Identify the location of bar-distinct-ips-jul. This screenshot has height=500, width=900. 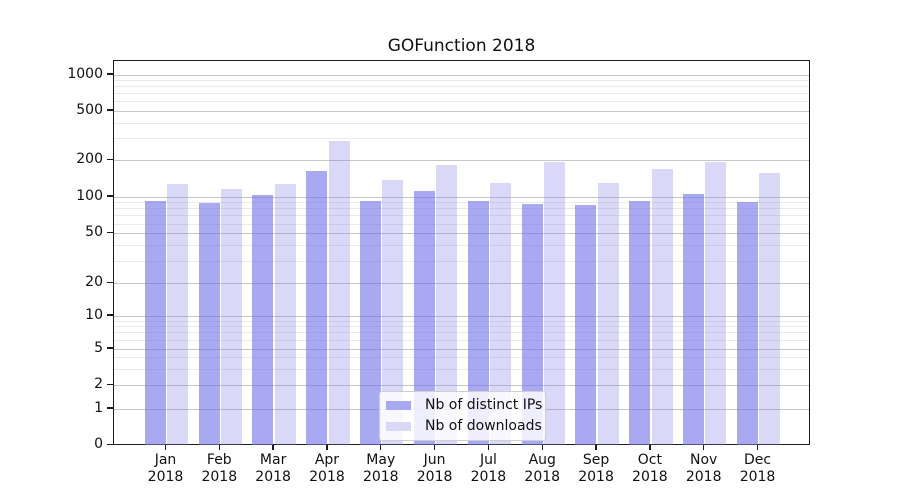
(478, 323).